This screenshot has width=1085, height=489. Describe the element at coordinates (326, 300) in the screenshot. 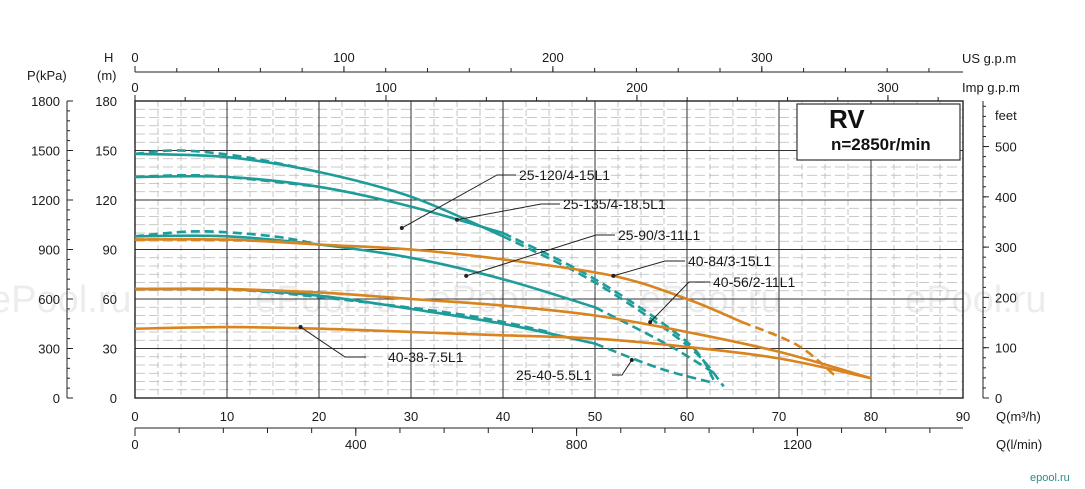

I see `watermark-text-1: ePool.ru` at that location.